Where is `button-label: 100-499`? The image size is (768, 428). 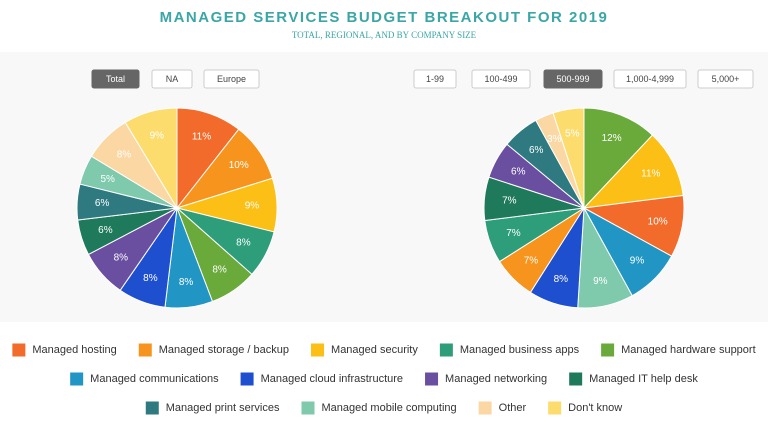
button-label: 100-499 is located at coordinates (500, 79).